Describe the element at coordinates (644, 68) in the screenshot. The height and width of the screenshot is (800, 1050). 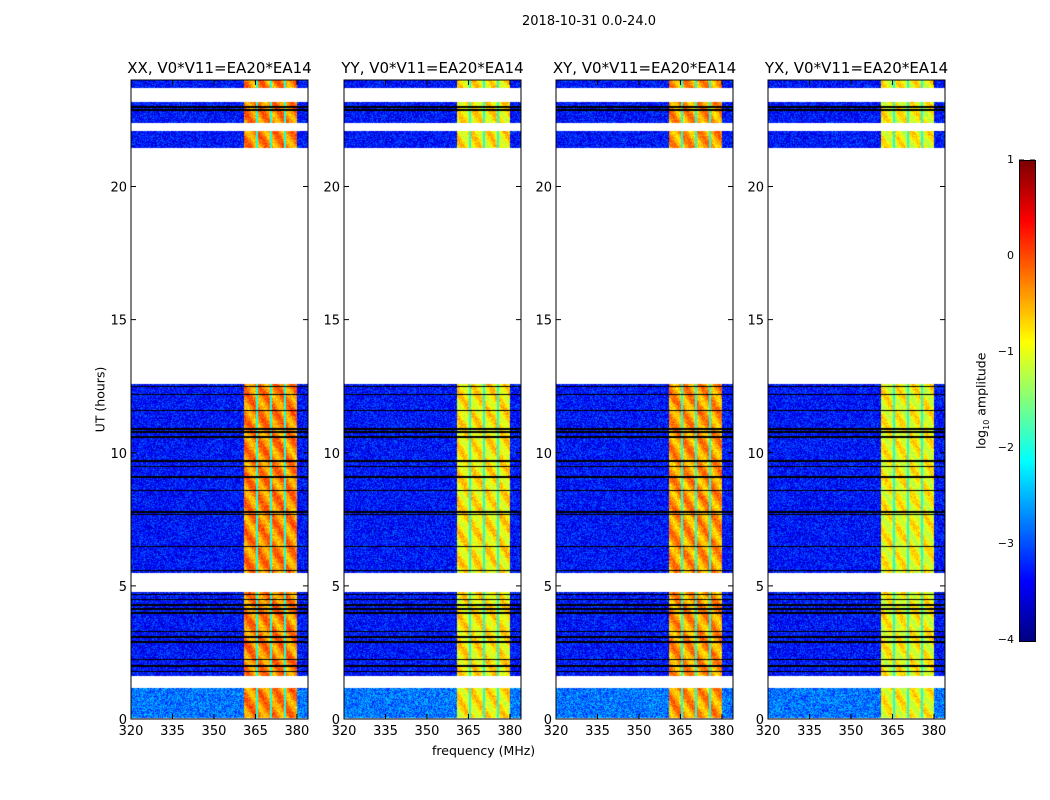
I see `panel-title: XY, V0*V11=EA20*EA14` at that location.